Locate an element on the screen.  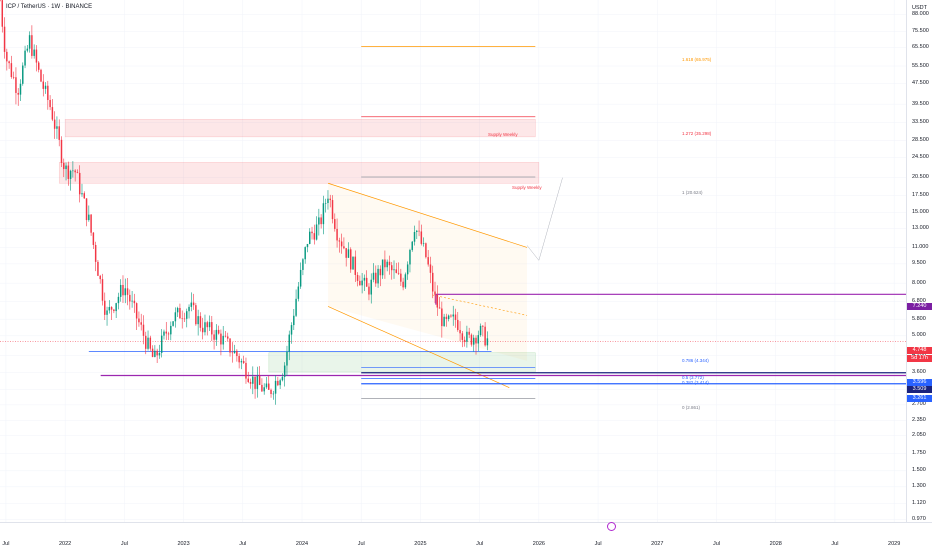
annotation-label: 0 (2.861) is located at coordinates (691, 407).